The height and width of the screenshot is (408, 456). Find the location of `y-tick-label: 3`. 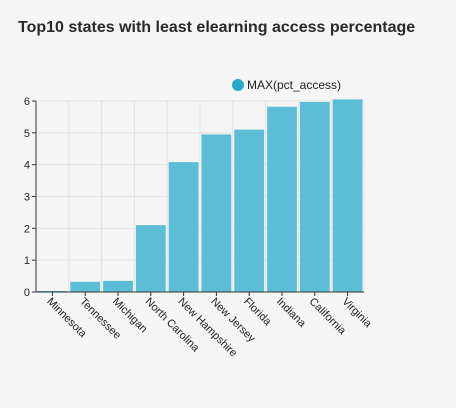

y-tick-label: 3 is located at coordinates (27, 198).